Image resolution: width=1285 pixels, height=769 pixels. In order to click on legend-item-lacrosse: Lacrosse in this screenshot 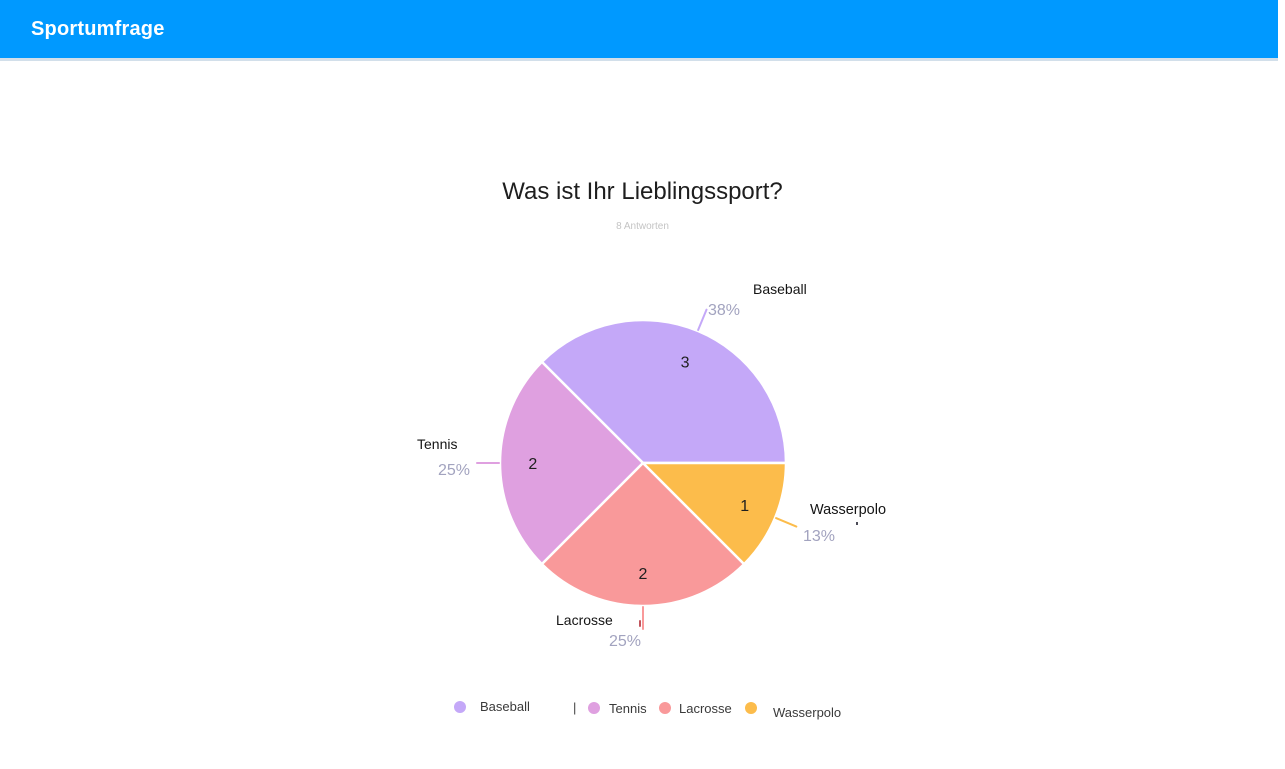, I will do `click(705, 708)`.